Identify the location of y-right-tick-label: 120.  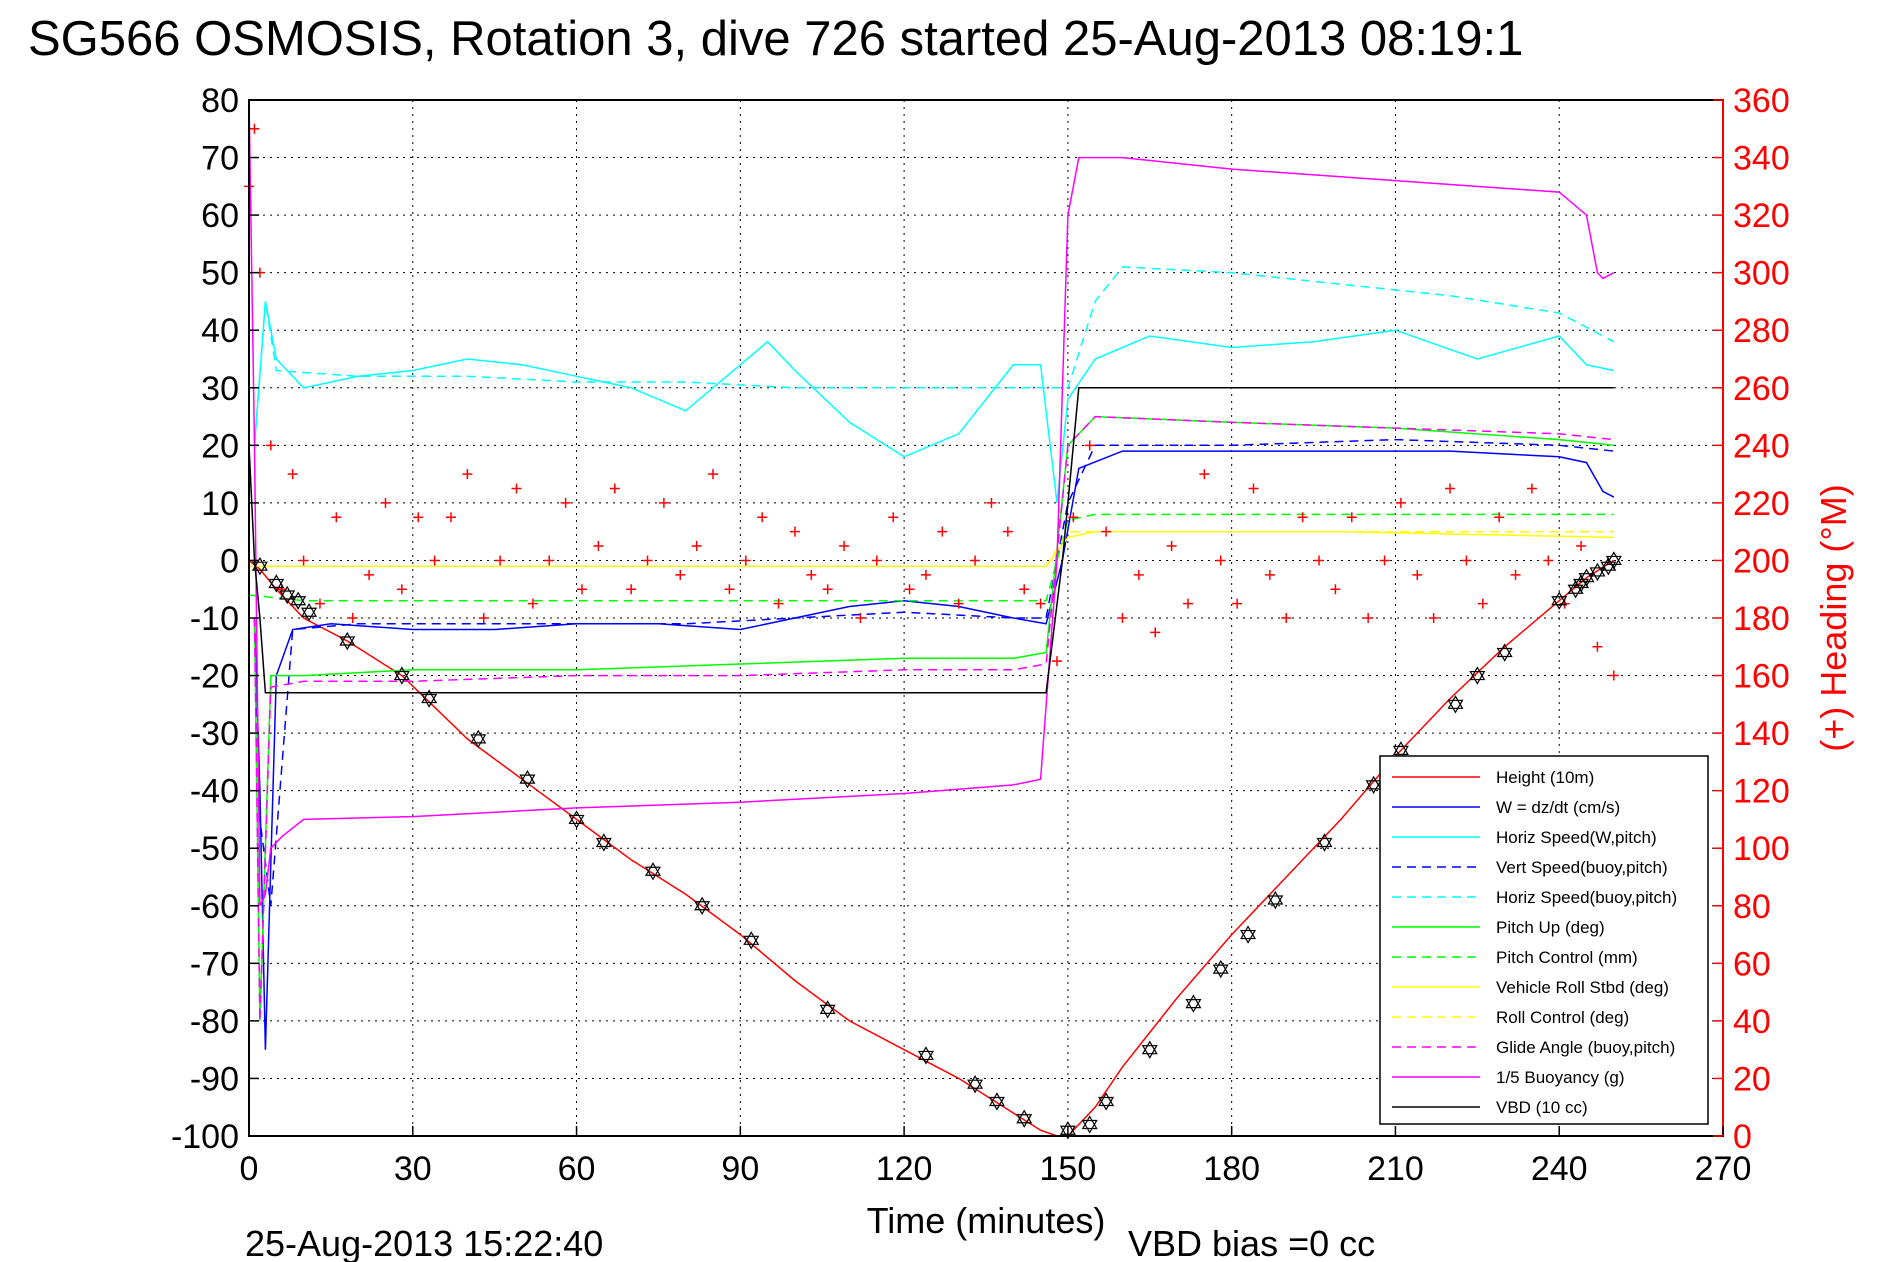
(1761, 792).